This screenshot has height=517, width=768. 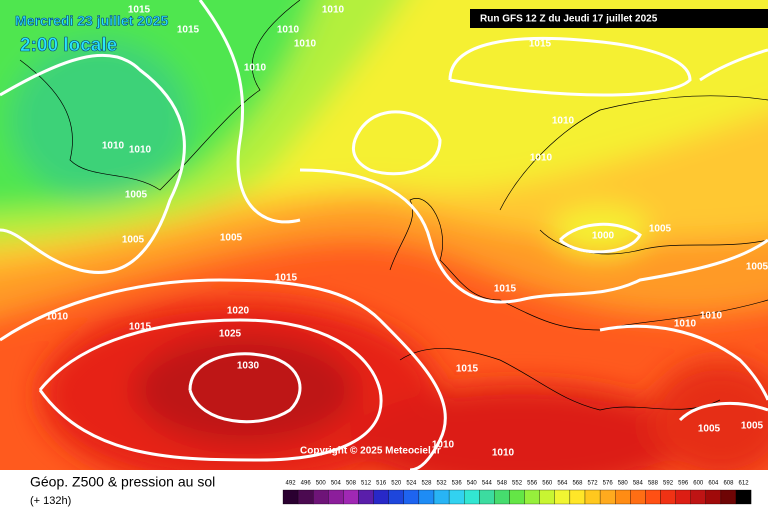 I want to click on legend-label: 512, so click(x=366, y=484).